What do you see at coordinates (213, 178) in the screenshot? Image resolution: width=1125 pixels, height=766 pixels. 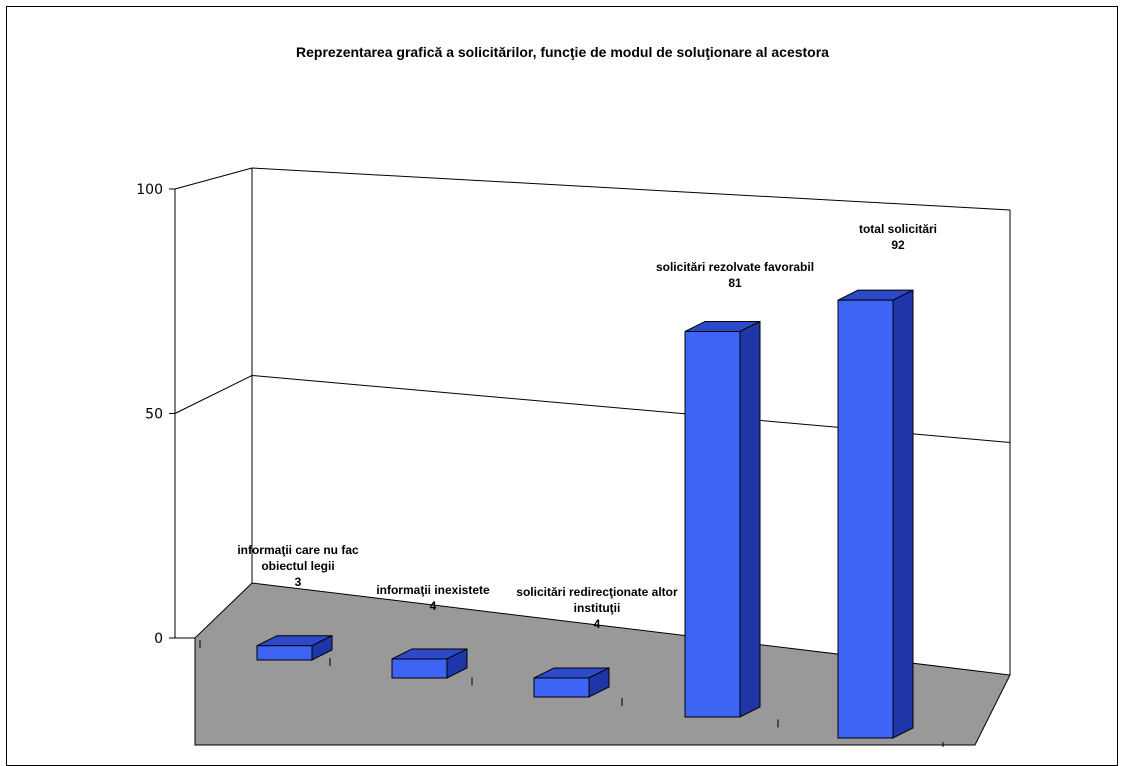 I see `side-wall-top-edge` at bounding box center [213, 178].